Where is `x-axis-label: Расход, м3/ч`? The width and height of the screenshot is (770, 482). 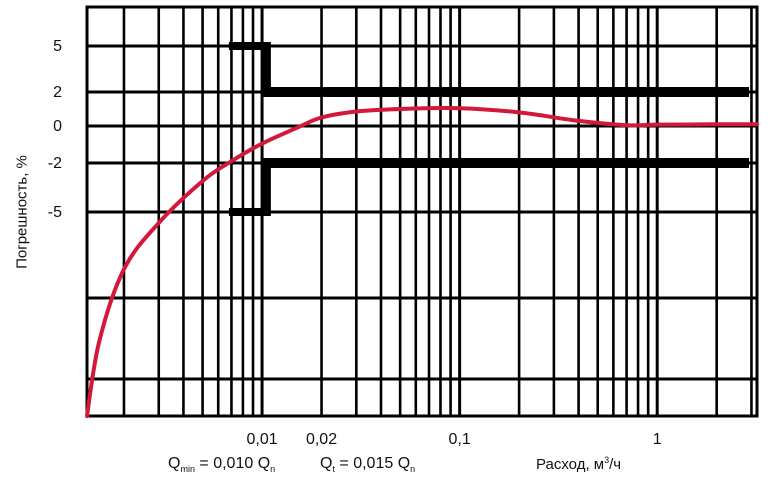 x-axis-label: Расход, м3/ч is located at coordinates (579, 464).